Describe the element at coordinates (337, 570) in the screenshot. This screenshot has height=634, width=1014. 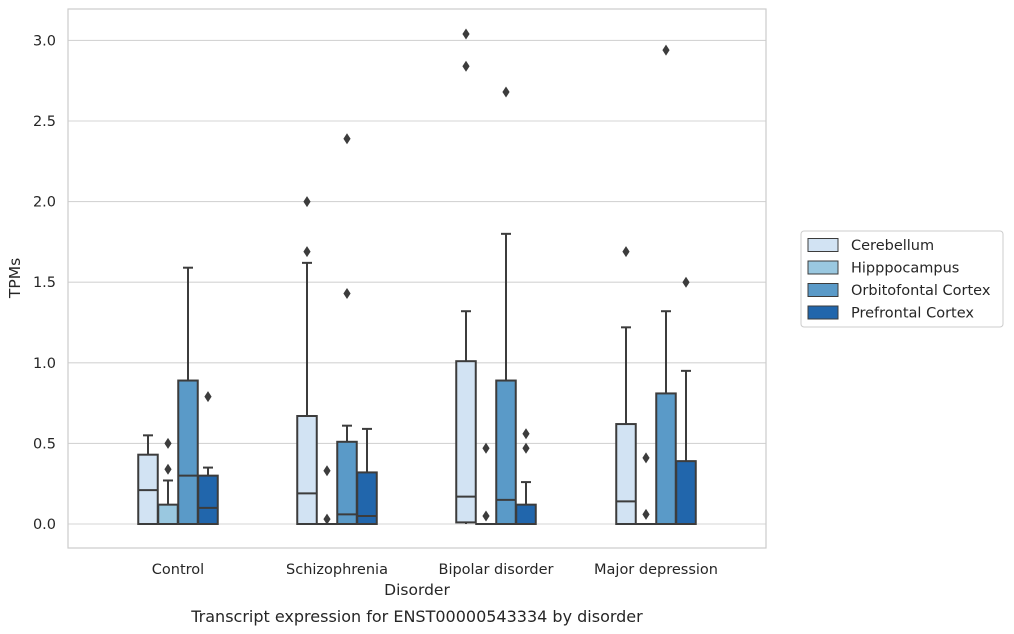
I see `x-tick-label: Schizophrenia` at that location.